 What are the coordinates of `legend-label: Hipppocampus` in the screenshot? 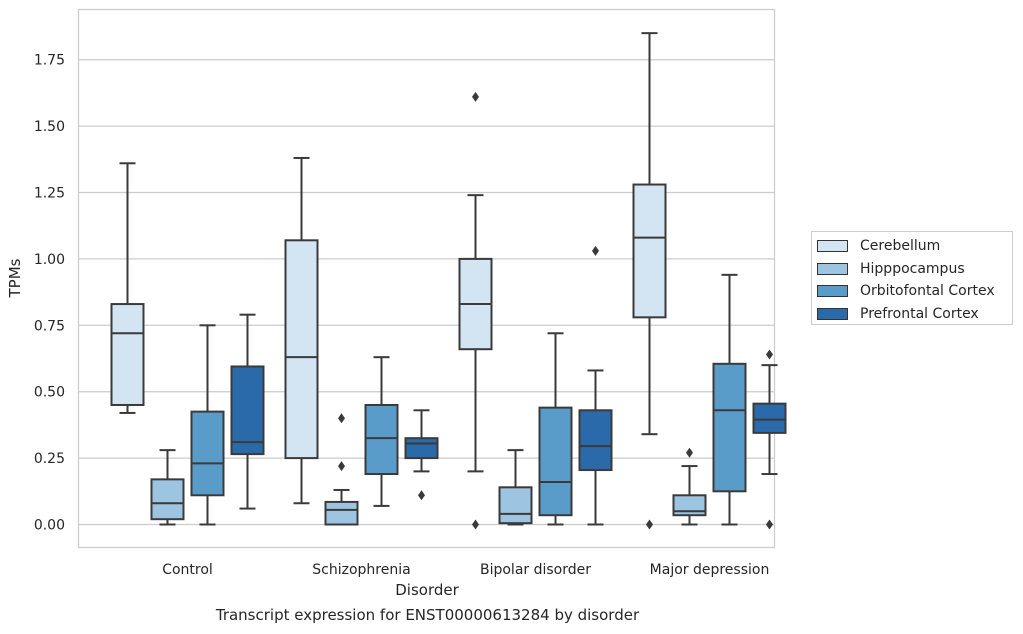 It's located at (912, 268).